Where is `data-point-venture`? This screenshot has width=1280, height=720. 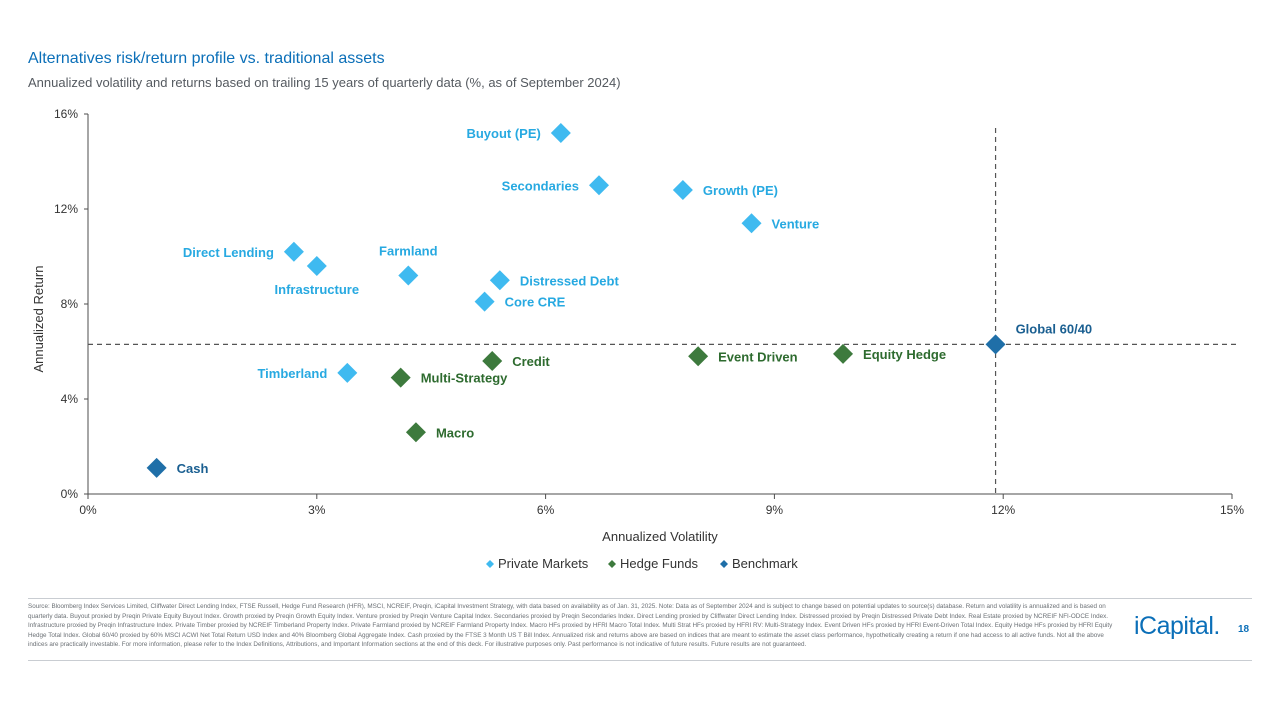
data-point-venture is located at coordinates (751, 223).